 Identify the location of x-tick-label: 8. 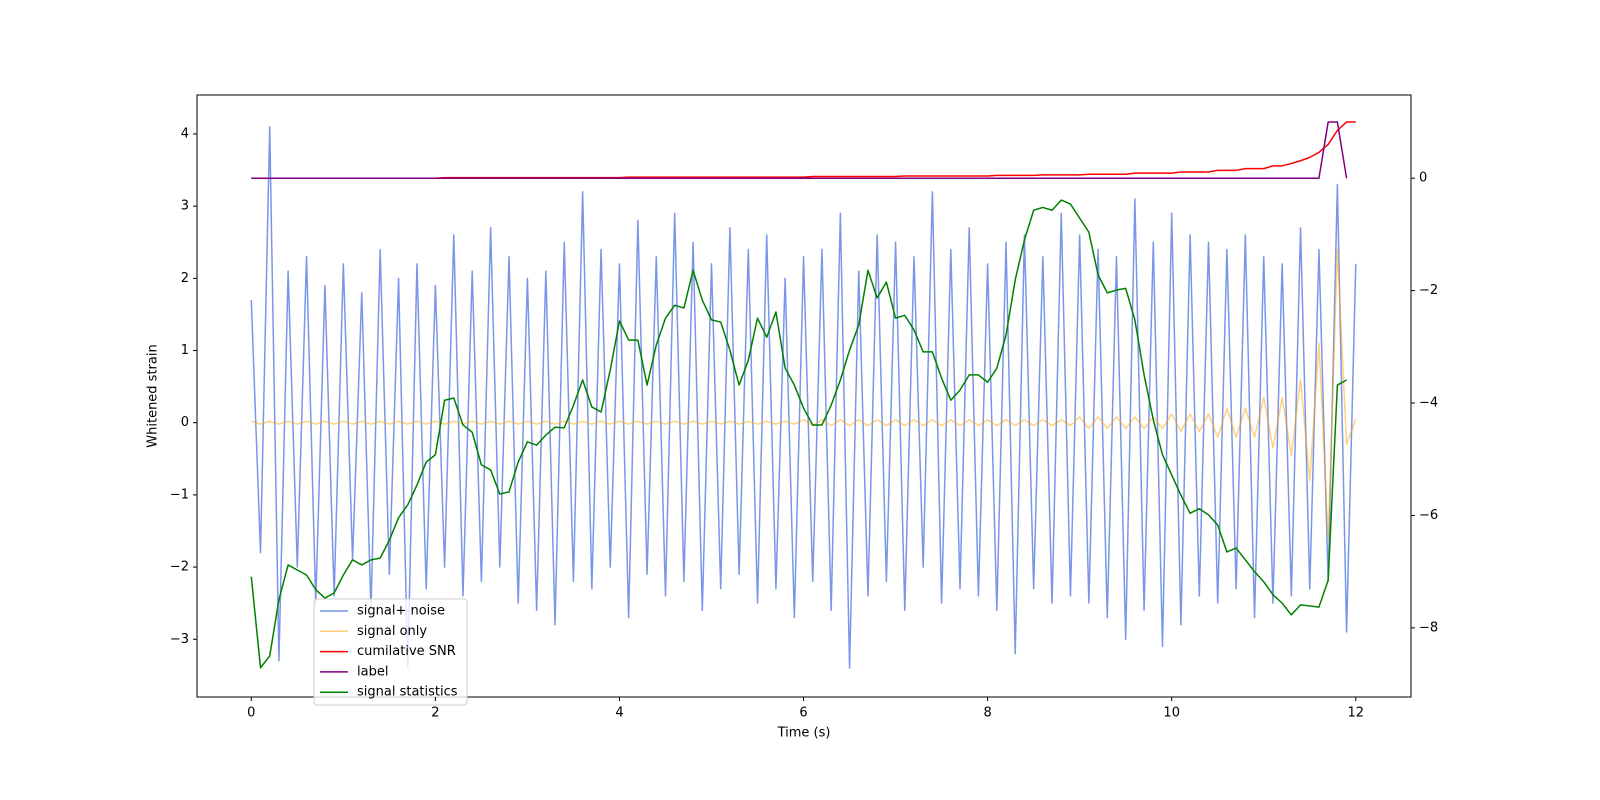
(987, 713).